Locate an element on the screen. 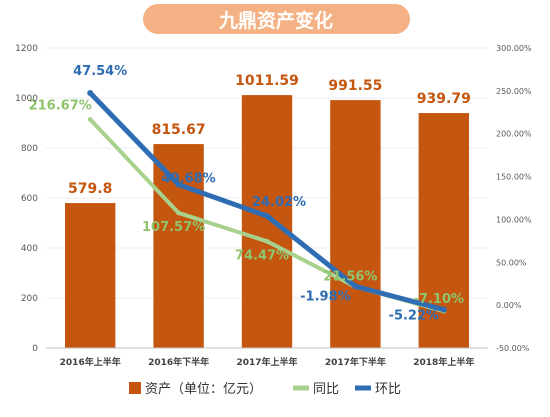 This screenshot has height=417, width=550. legend-label-assets: 资产（单位：亿元） is located at coordinates (203, 389).